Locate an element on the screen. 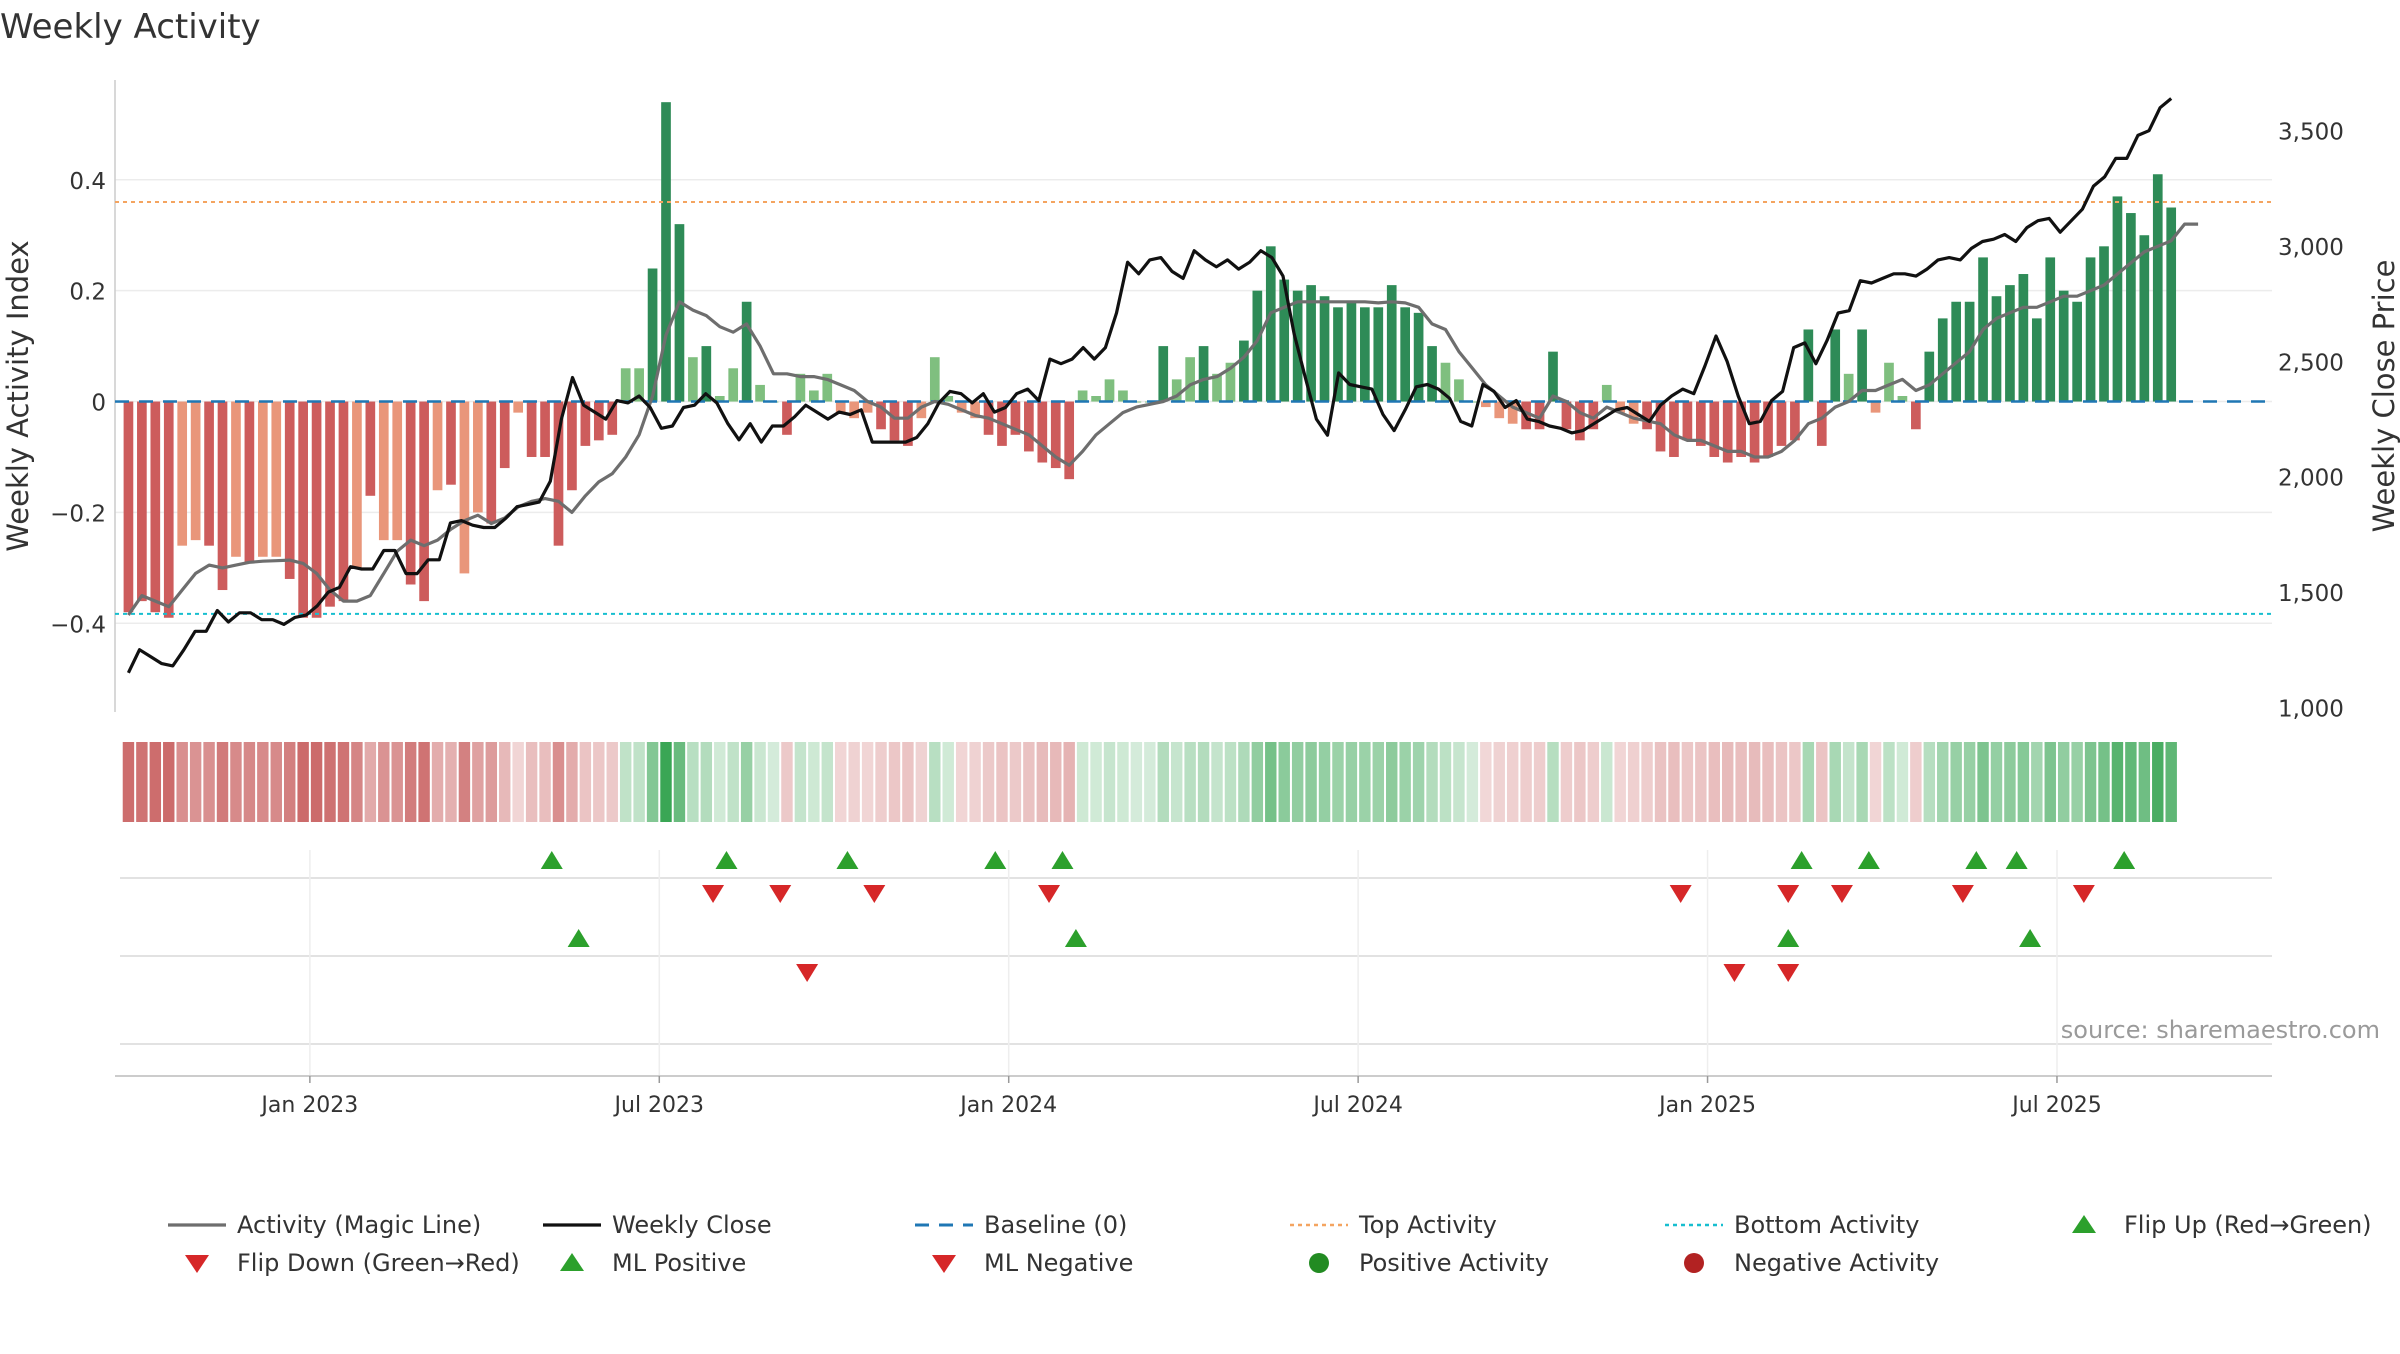 The height and width of the screenshot is (1354, 2400). x-tick-label-0: Jan 2023 is located at coordinates (308, 1105).